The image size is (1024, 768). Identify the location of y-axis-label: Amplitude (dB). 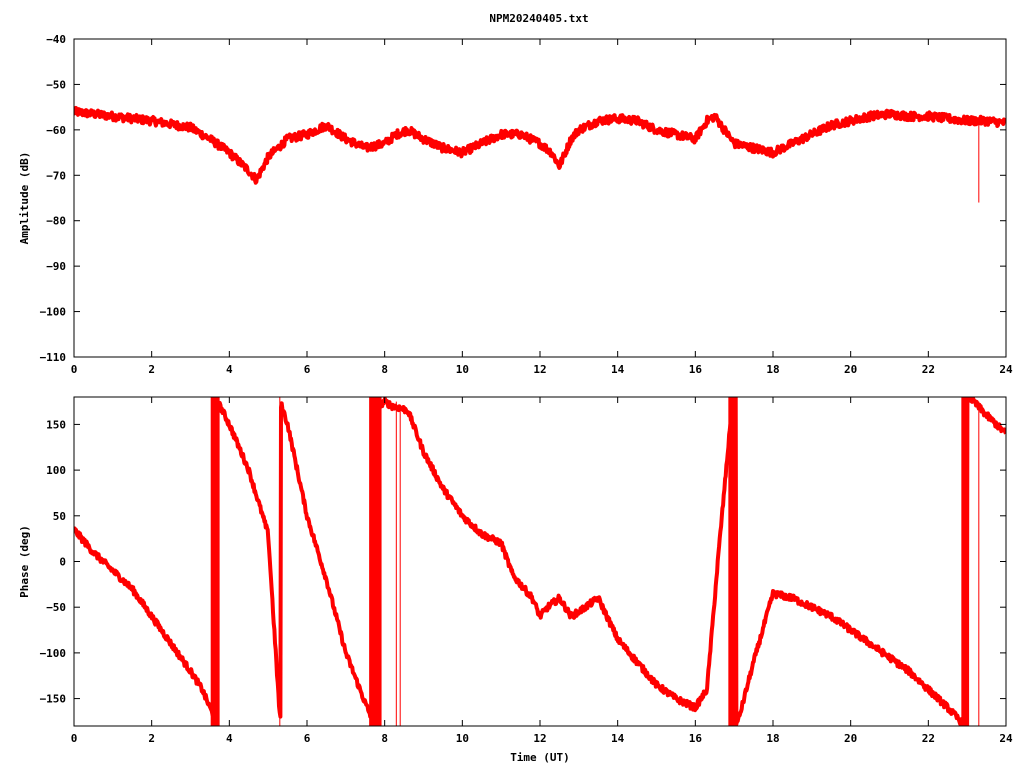
(24, 198).